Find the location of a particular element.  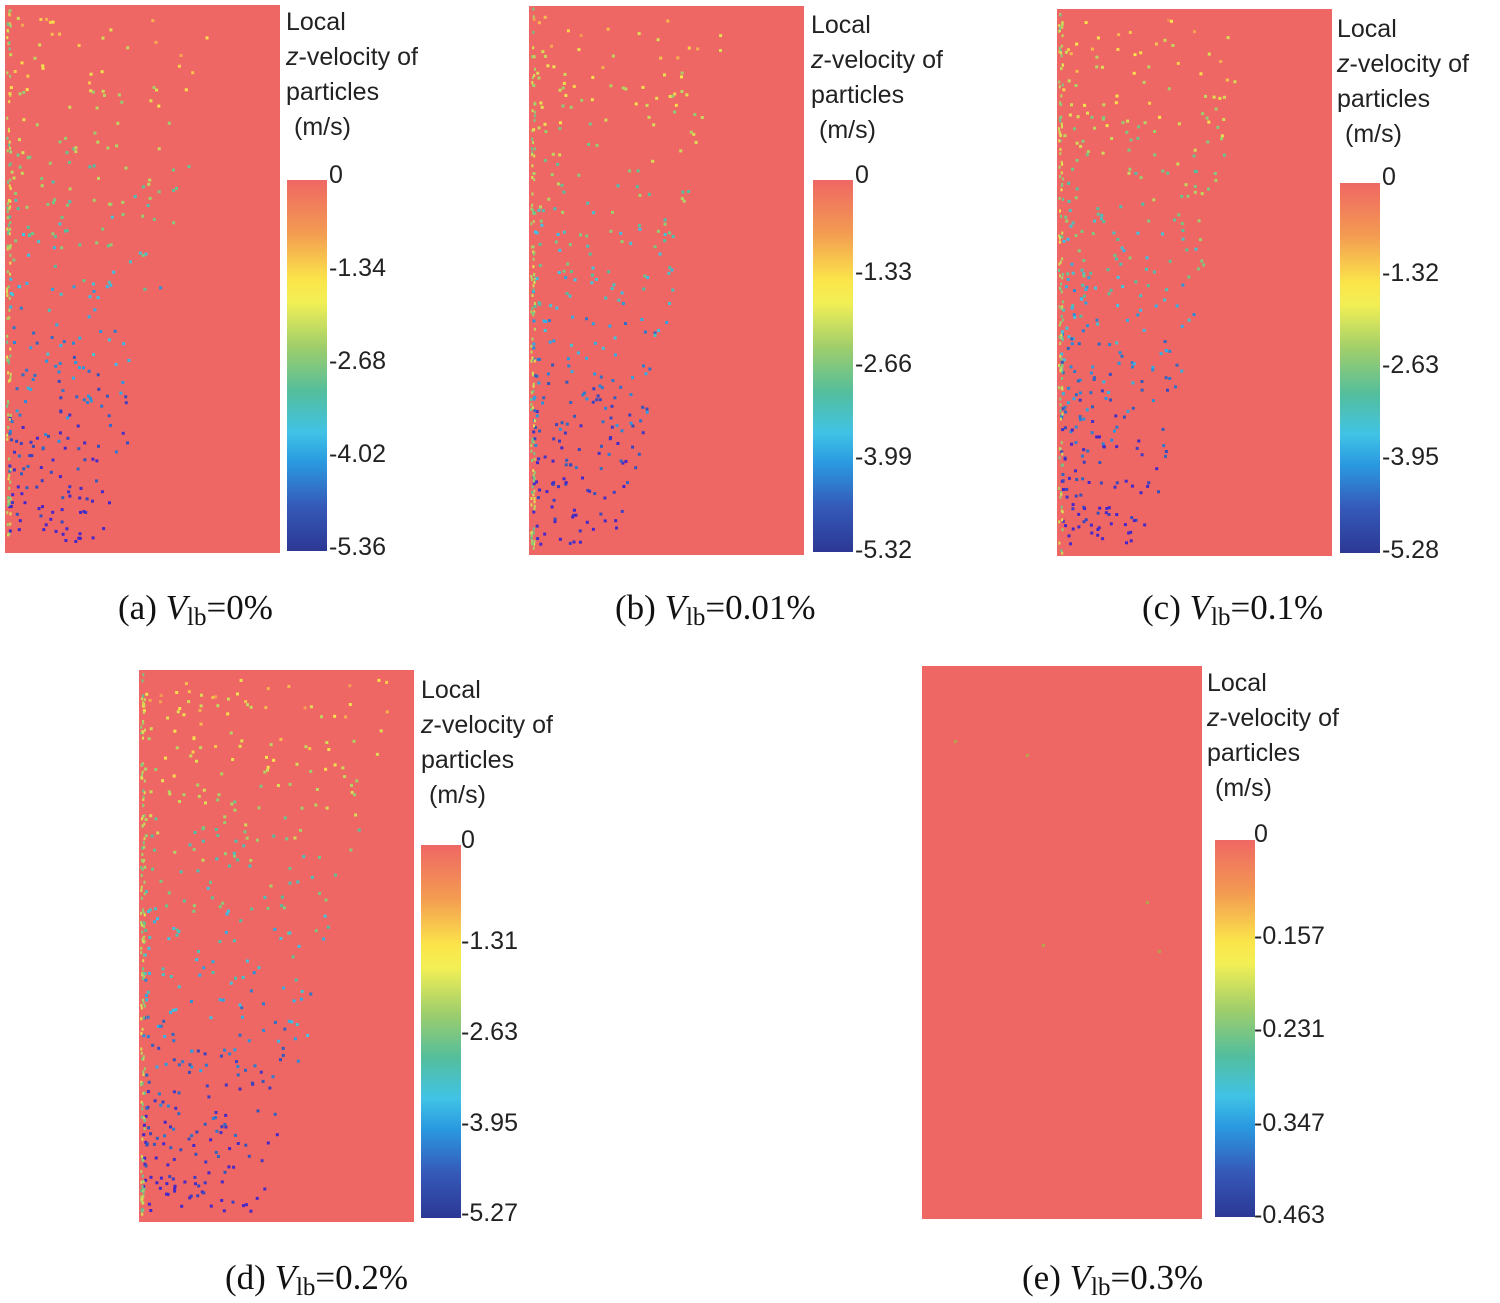

tick-c-1: -1.32 is located at coordinates (1410, 273).